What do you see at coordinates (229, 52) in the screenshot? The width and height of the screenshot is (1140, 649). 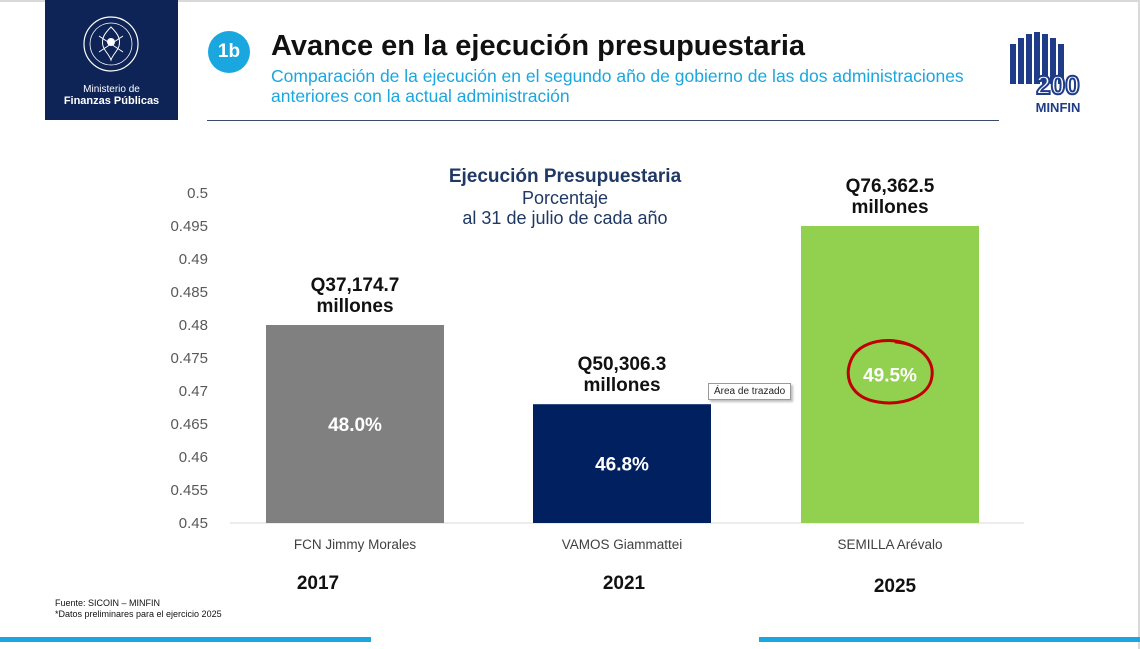 I see `section-badge: 1b` at bounding box center [229, 52].